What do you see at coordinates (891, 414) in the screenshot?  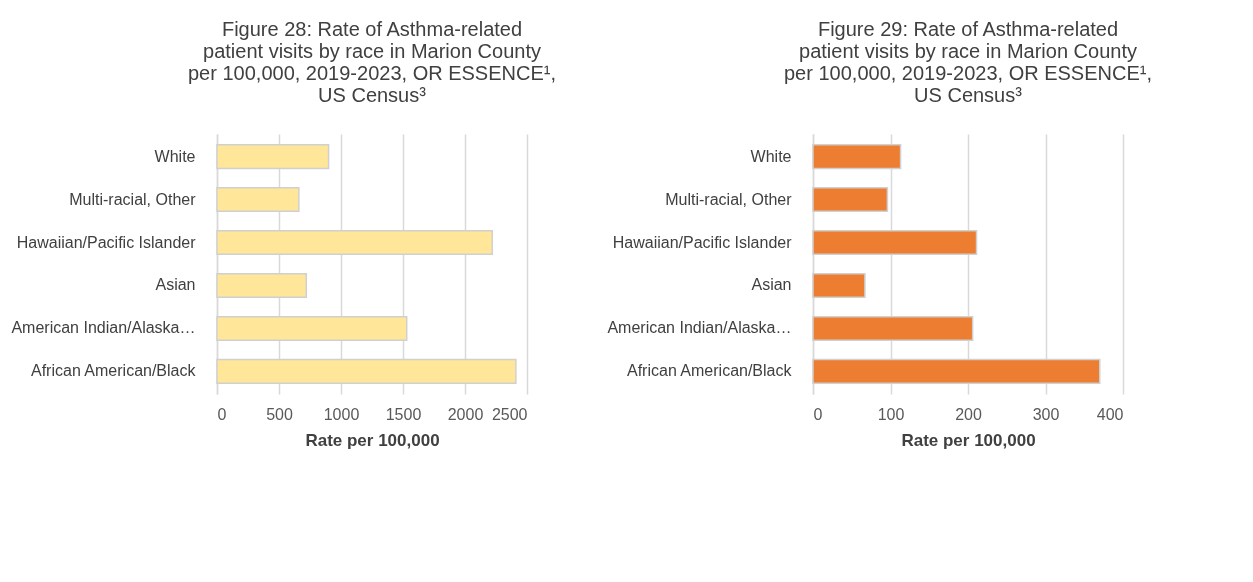 I see `x-tick-label: 100` at bounding box center [891, 414].